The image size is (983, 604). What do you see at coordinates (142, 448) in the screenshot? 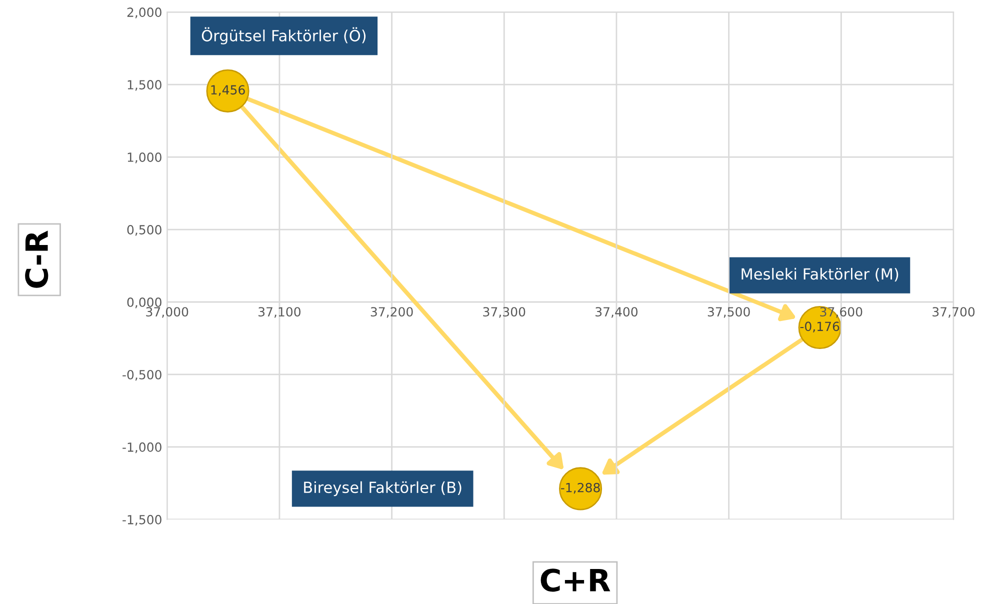
I see `y-tick-label: -1,000` at bounding box center [142, 448].